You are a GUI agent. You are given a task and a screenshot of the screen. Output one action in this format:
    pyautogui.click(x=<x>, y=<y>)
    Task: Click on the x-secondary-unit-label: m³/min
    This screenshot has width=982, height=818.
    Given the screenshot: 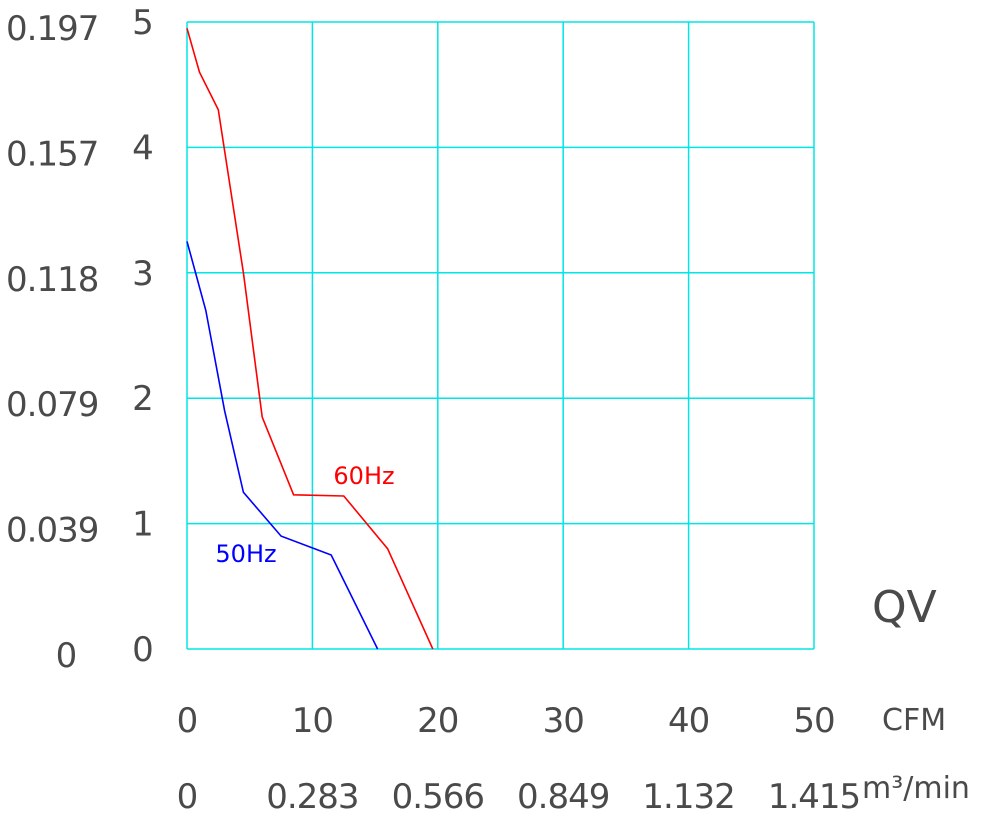 What is the action you would take?
    pyautogui.click(x=916, y=788)
    